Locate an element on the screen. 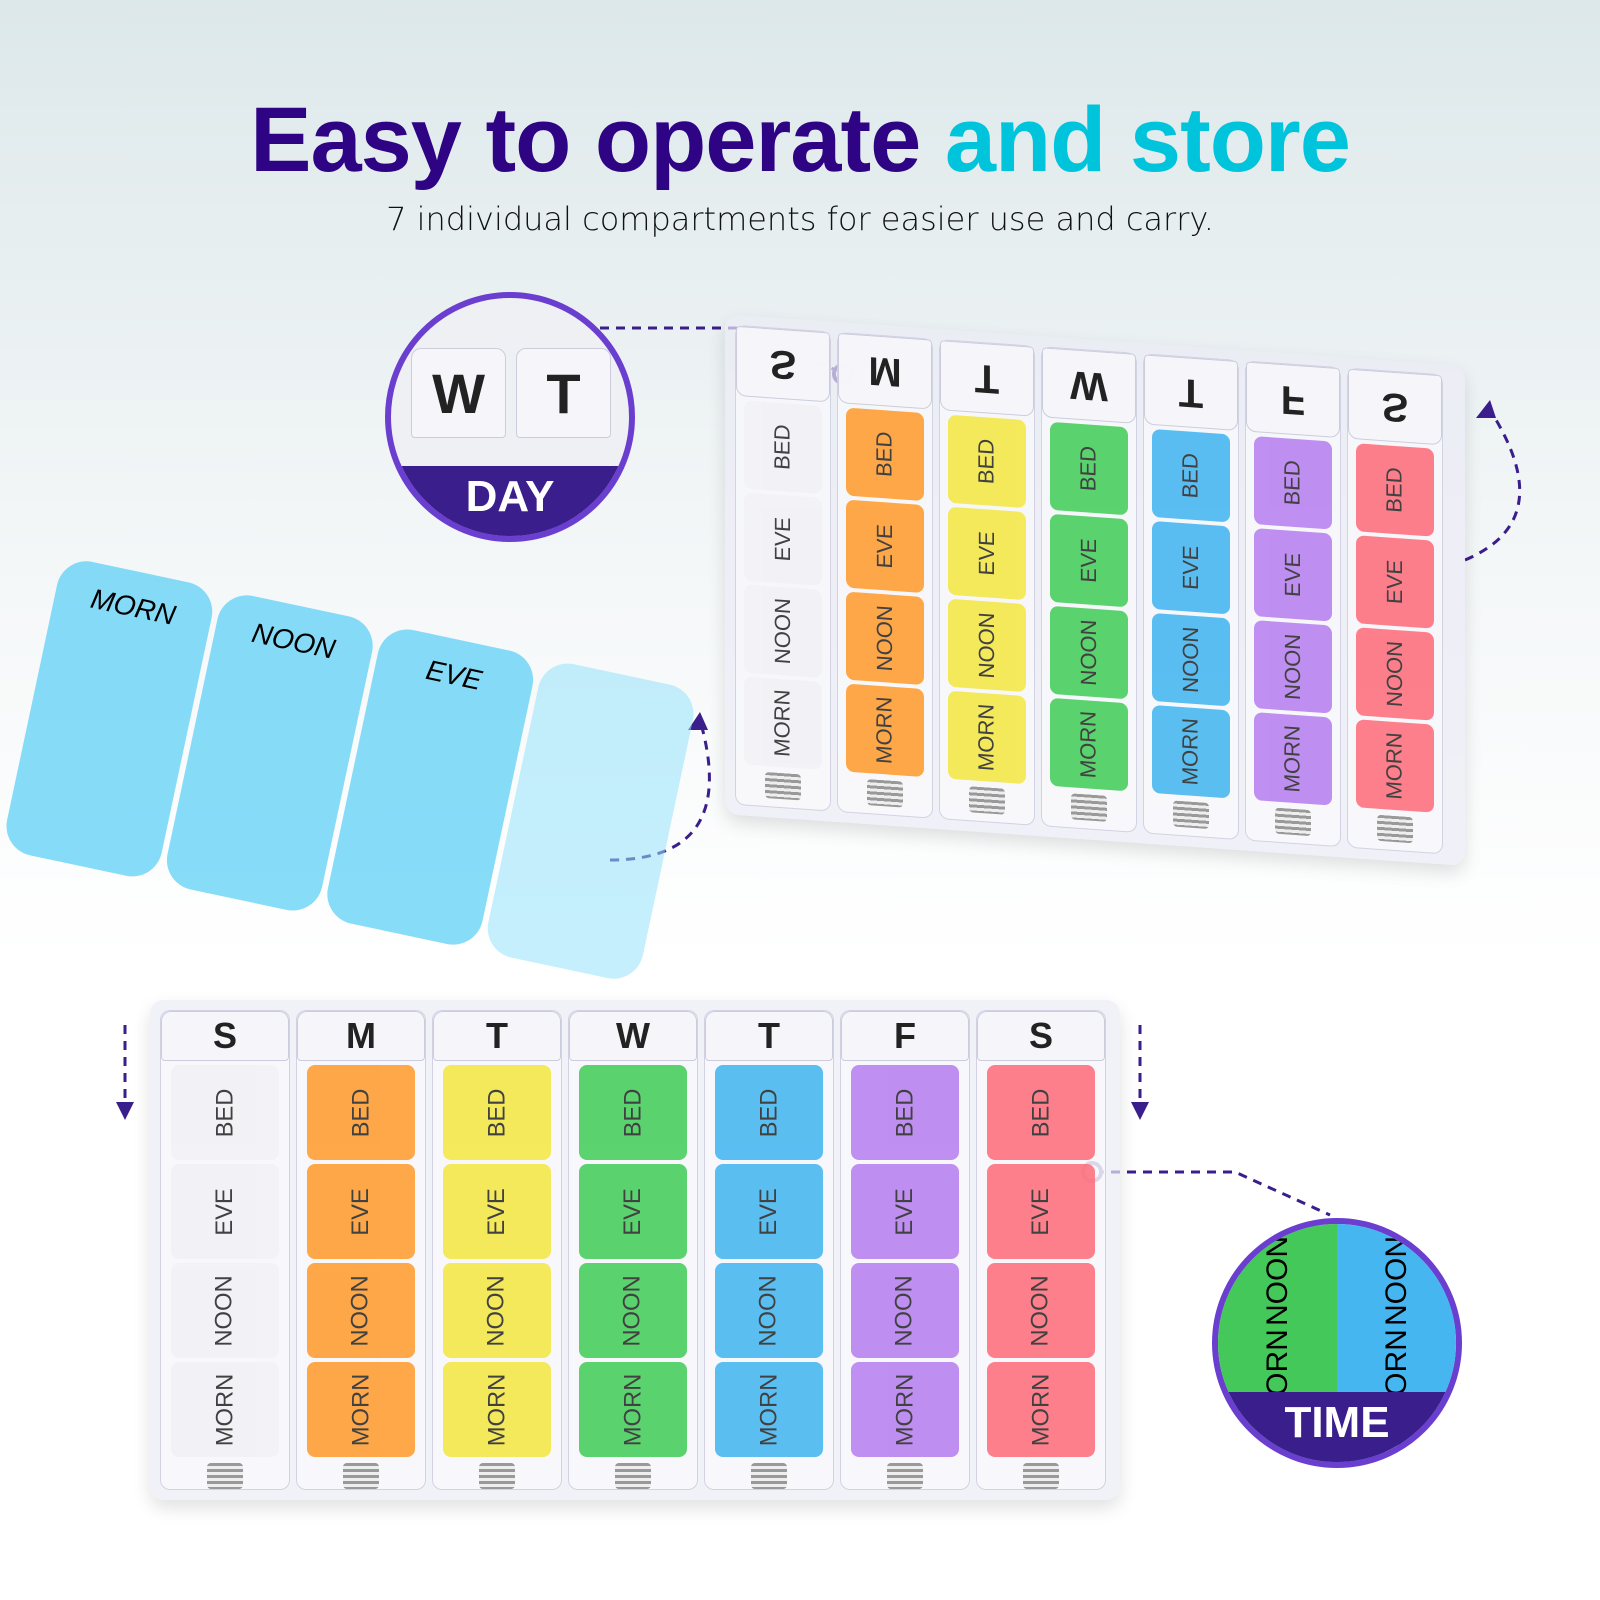  time-label: EVE is located at coordinates (632, 1211).